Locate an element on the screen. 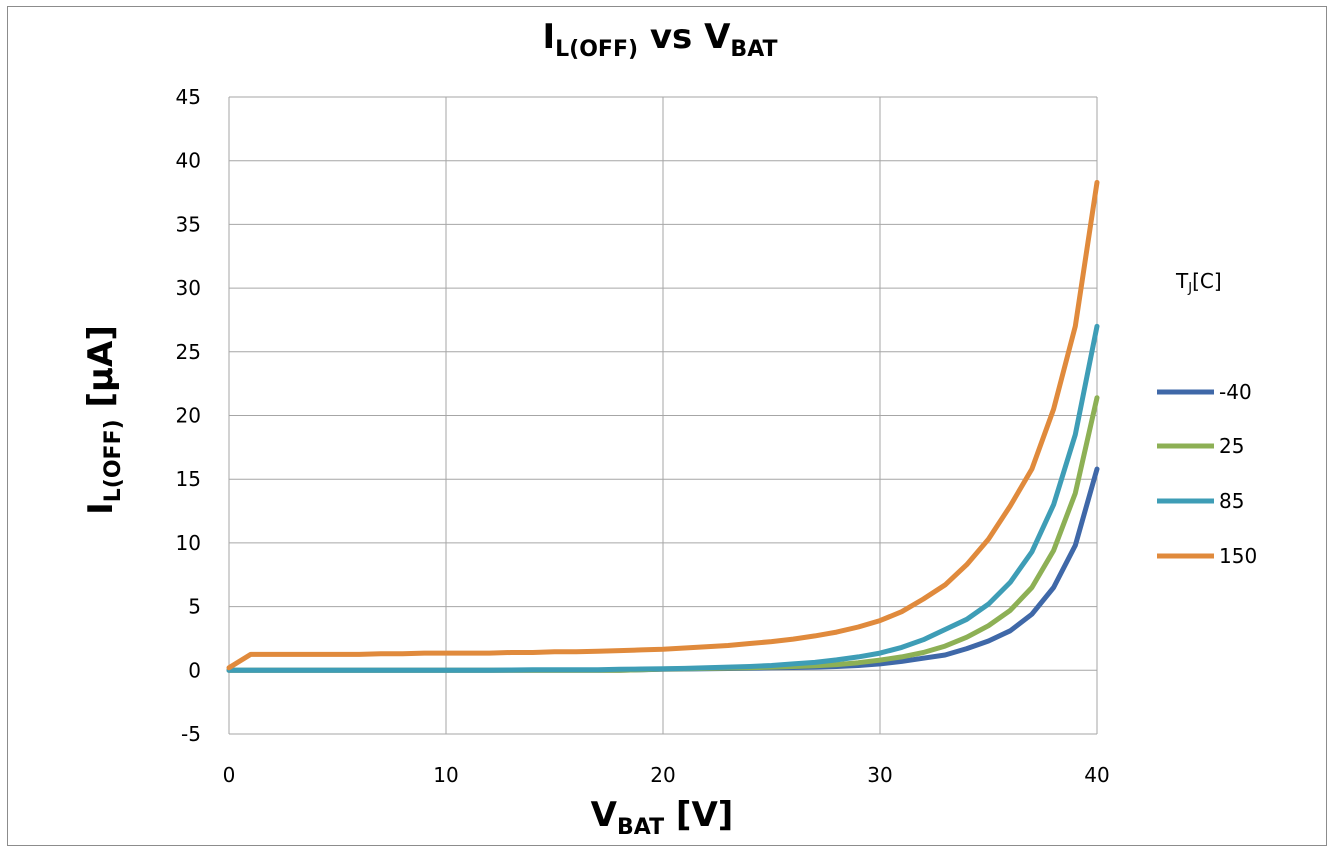  y-tick-label: 35 is located at coordinates (188, 224).